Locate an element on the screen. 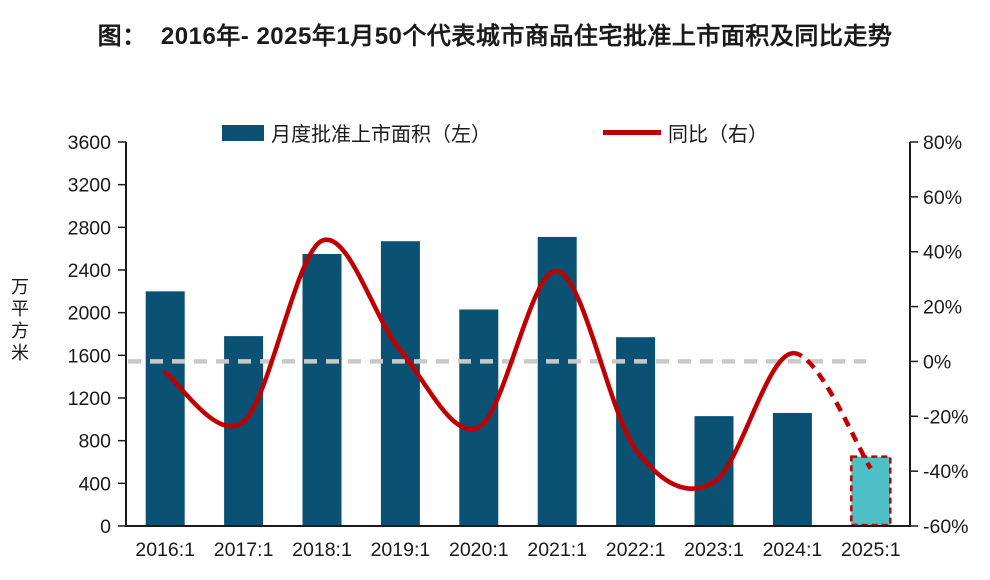 This screenshot has width=990, height=580. x-axis-label-2025-1: 2025:1 is located at coordinates (871, 550).